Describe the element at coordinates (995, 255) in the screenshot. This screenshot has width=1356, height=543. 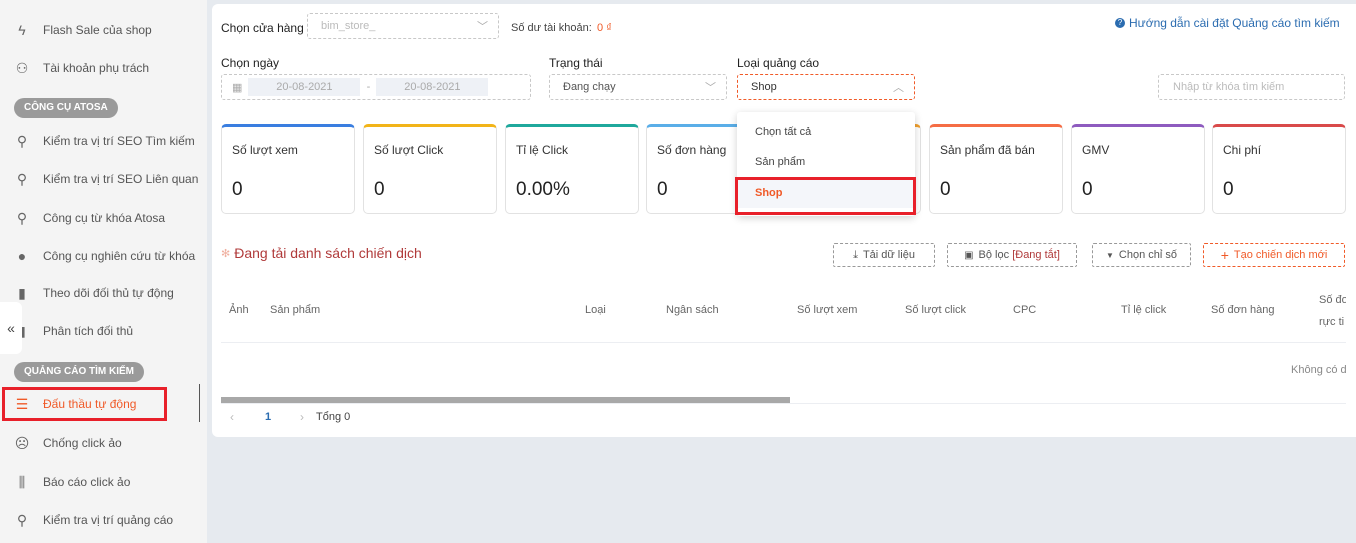
I see `filter-label: Bộ lọc` at that location.